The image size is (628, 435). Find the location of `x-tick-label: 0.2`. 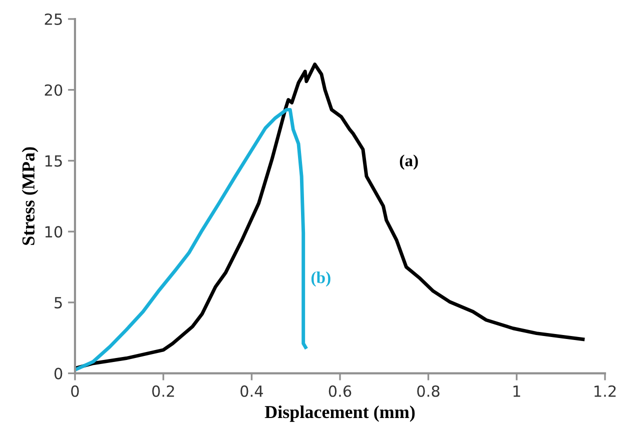

x-tick-label: 0.2 is located at coordinates (163, 391).